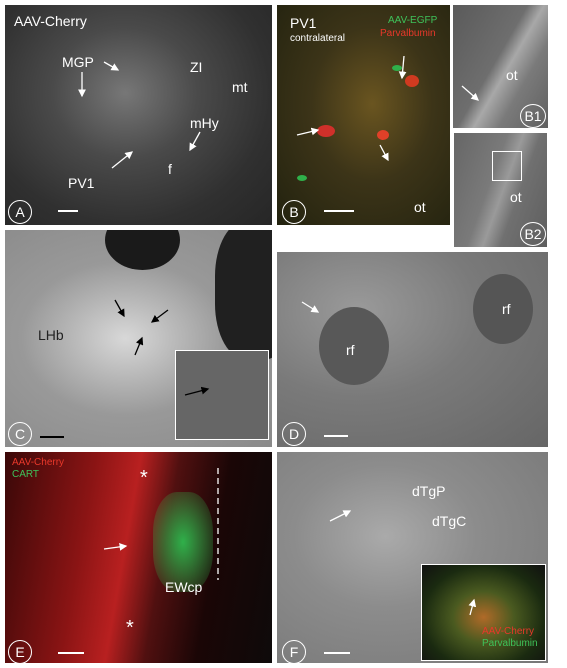 The width and height of the screenshot is (567, 668). Describe the element at coordinates (294, 434) in the screenshot. I see `panel-letter: D` at that location.